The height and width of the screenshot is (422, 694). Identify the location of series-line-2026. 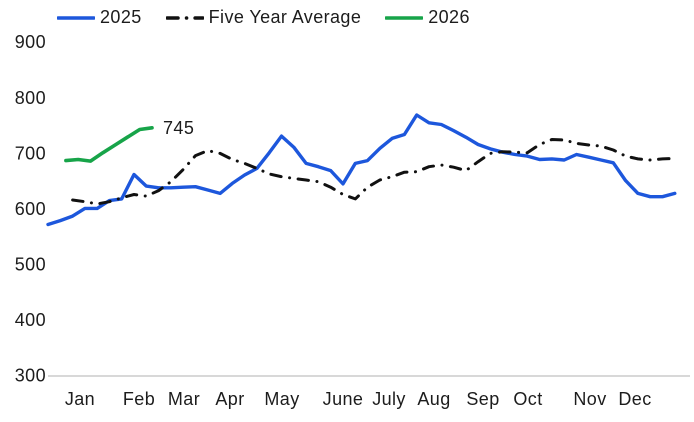
(109, 144).